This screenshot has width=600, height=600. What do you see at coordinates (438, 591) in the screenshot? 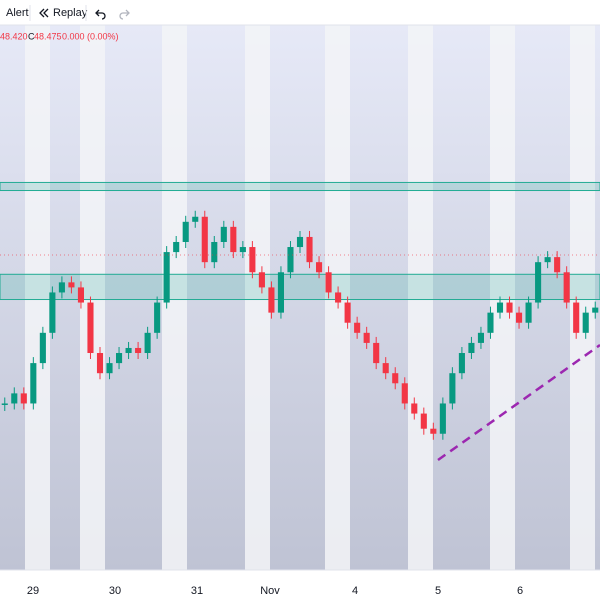
I see `x-label: 5` at bounding box center [438, 591].